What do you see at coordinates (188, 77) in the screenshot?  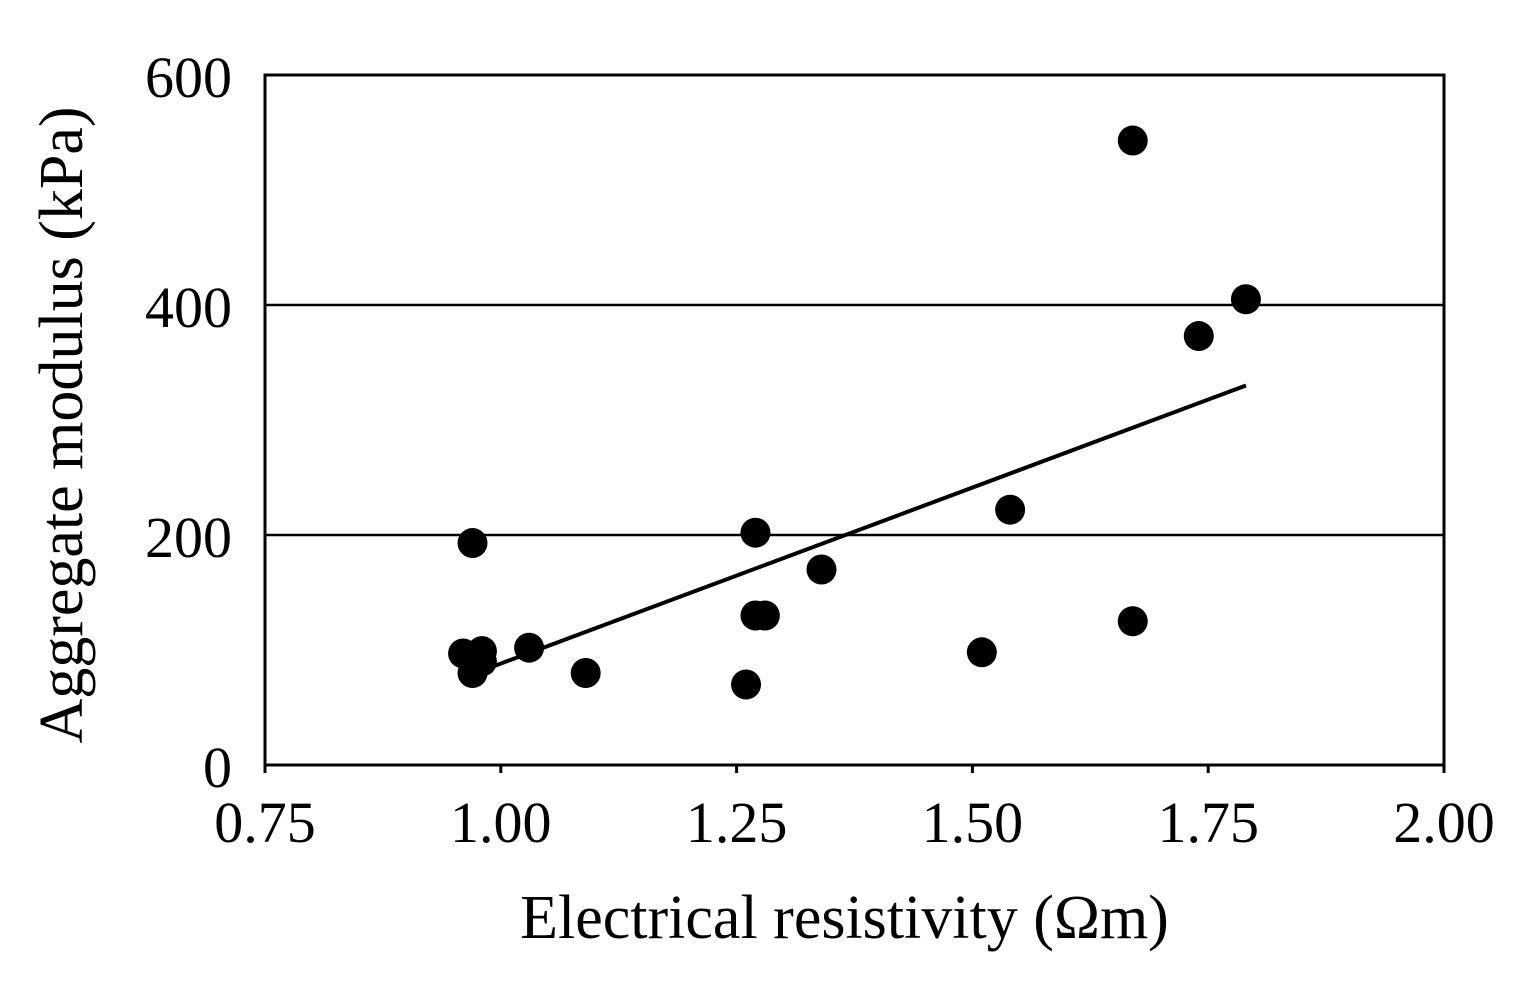 I see `y-tick-label: 600` at bounding box center [188, 77].